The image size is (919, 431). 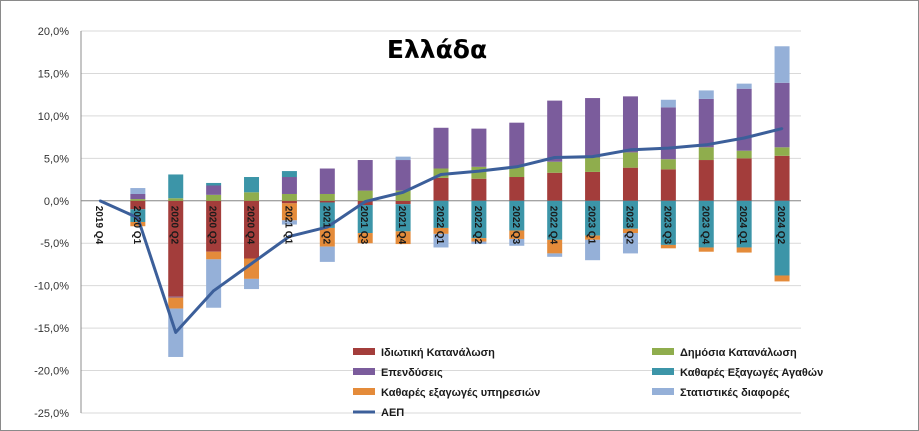 I want to click on chart-title: Ελλάδα, so click(x=437, y=49).